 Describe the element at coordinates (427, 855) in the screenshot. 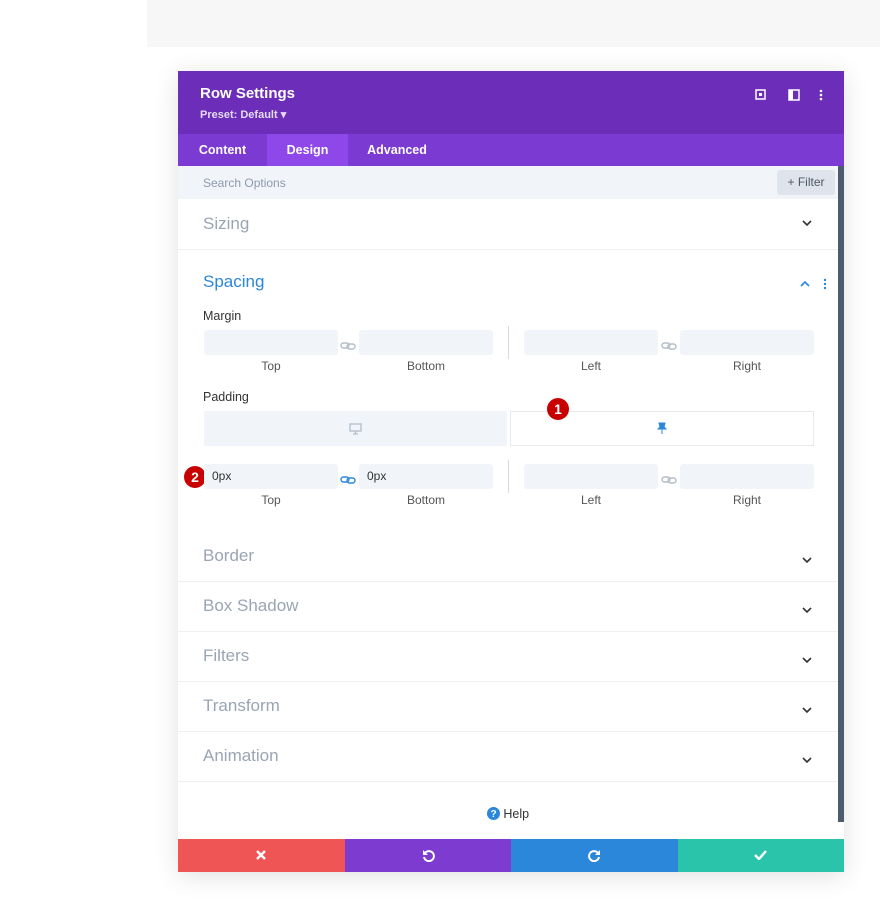

I see `undo-button` at that location.